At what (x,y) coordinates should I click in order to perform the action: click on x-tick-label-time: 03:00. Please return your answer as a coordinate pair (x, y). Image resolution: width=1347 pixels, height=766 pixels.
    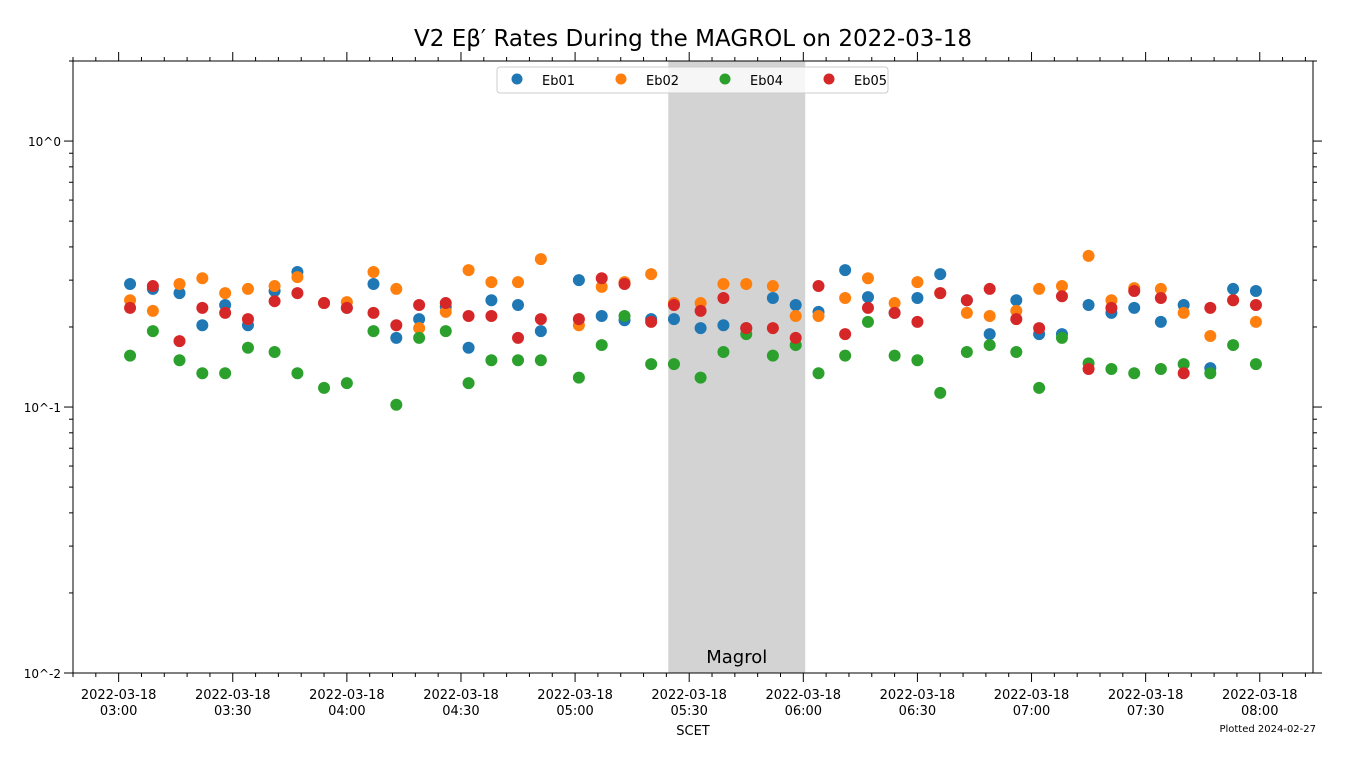
    Looking at the image, I should click on (118, 711).